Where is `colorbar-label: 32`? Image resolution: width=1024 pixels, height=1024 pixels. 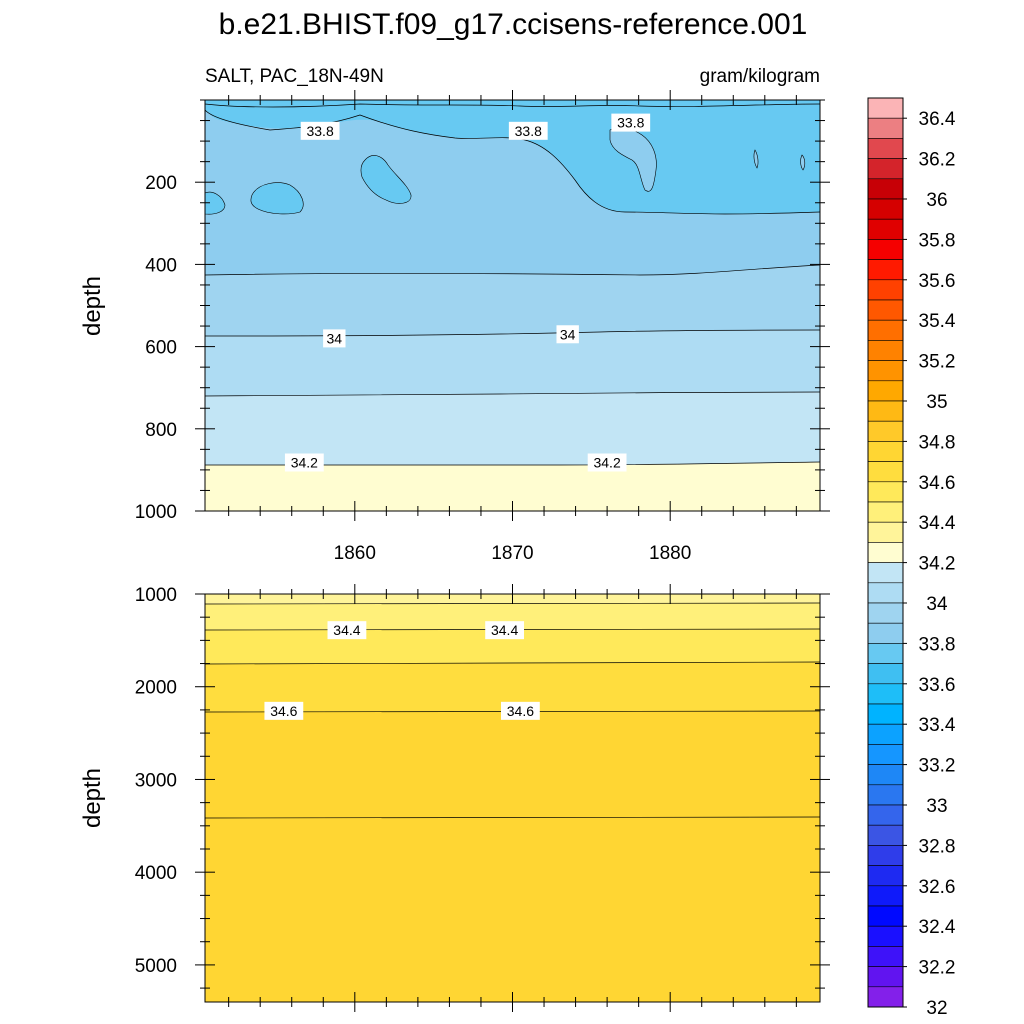 colorbar-label: 32 is located at coordinates (936, 1008).